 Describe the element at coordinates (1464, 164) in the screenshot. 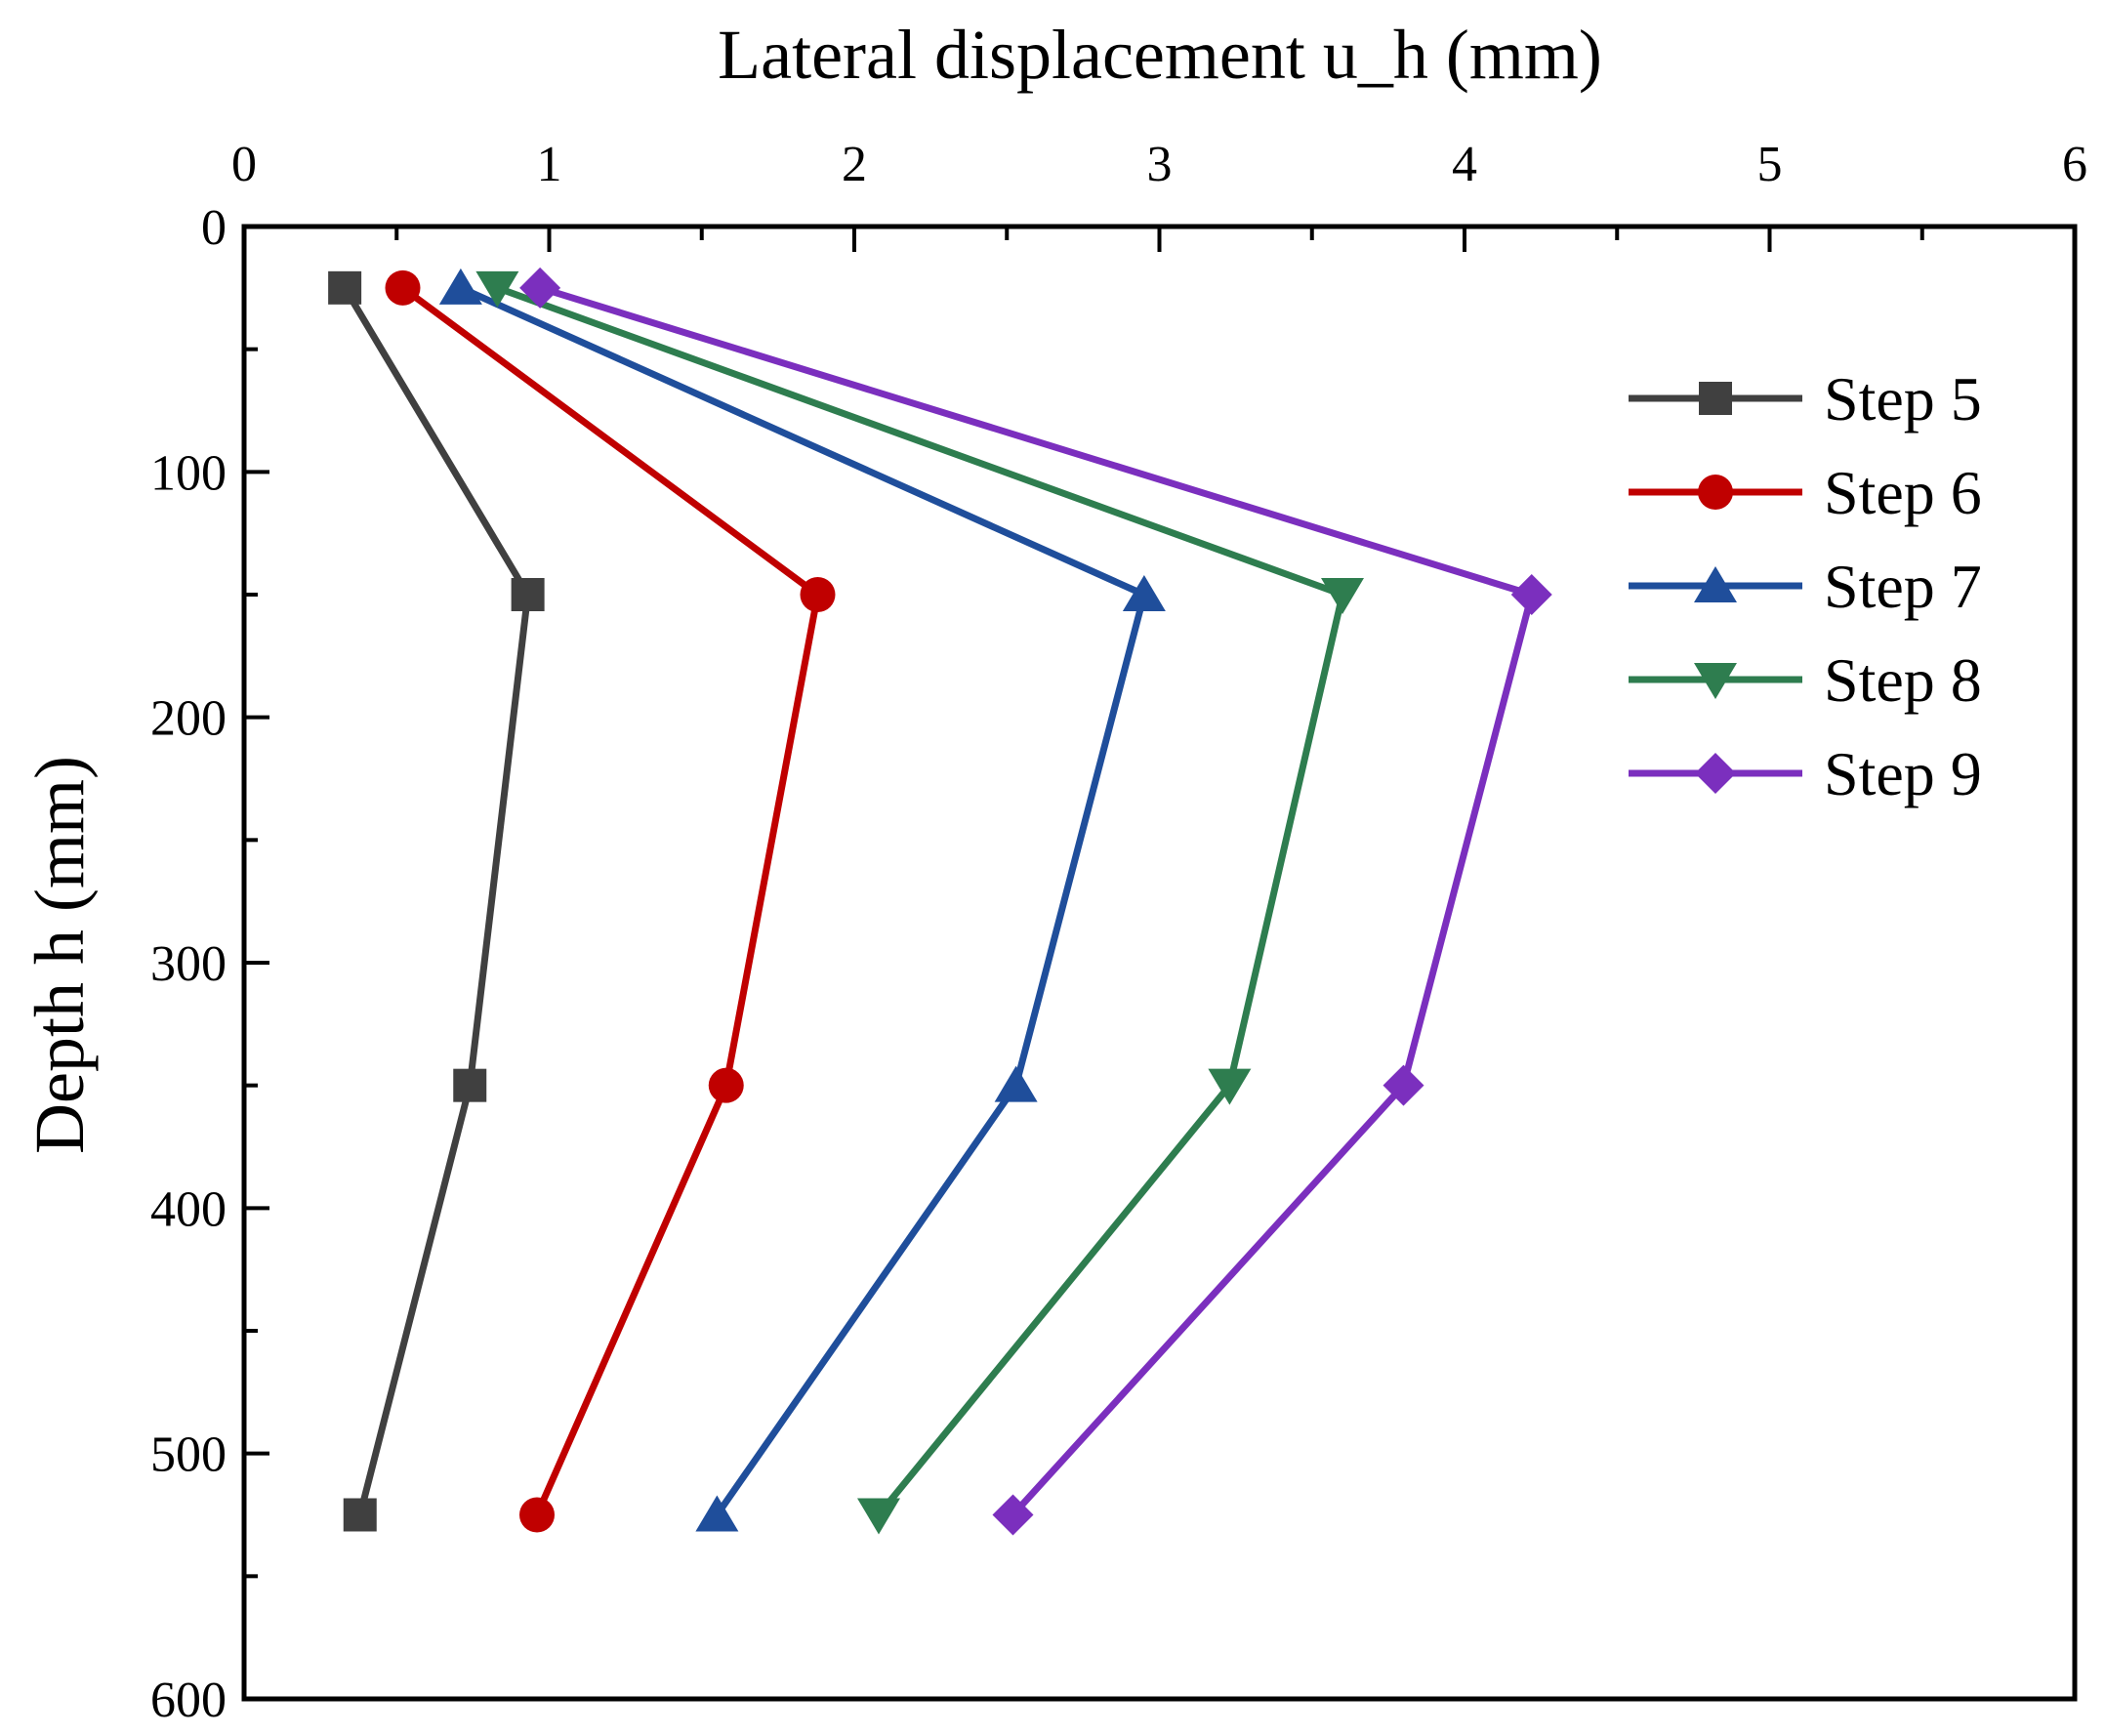

I see `x-tick-label: 4` at that location.